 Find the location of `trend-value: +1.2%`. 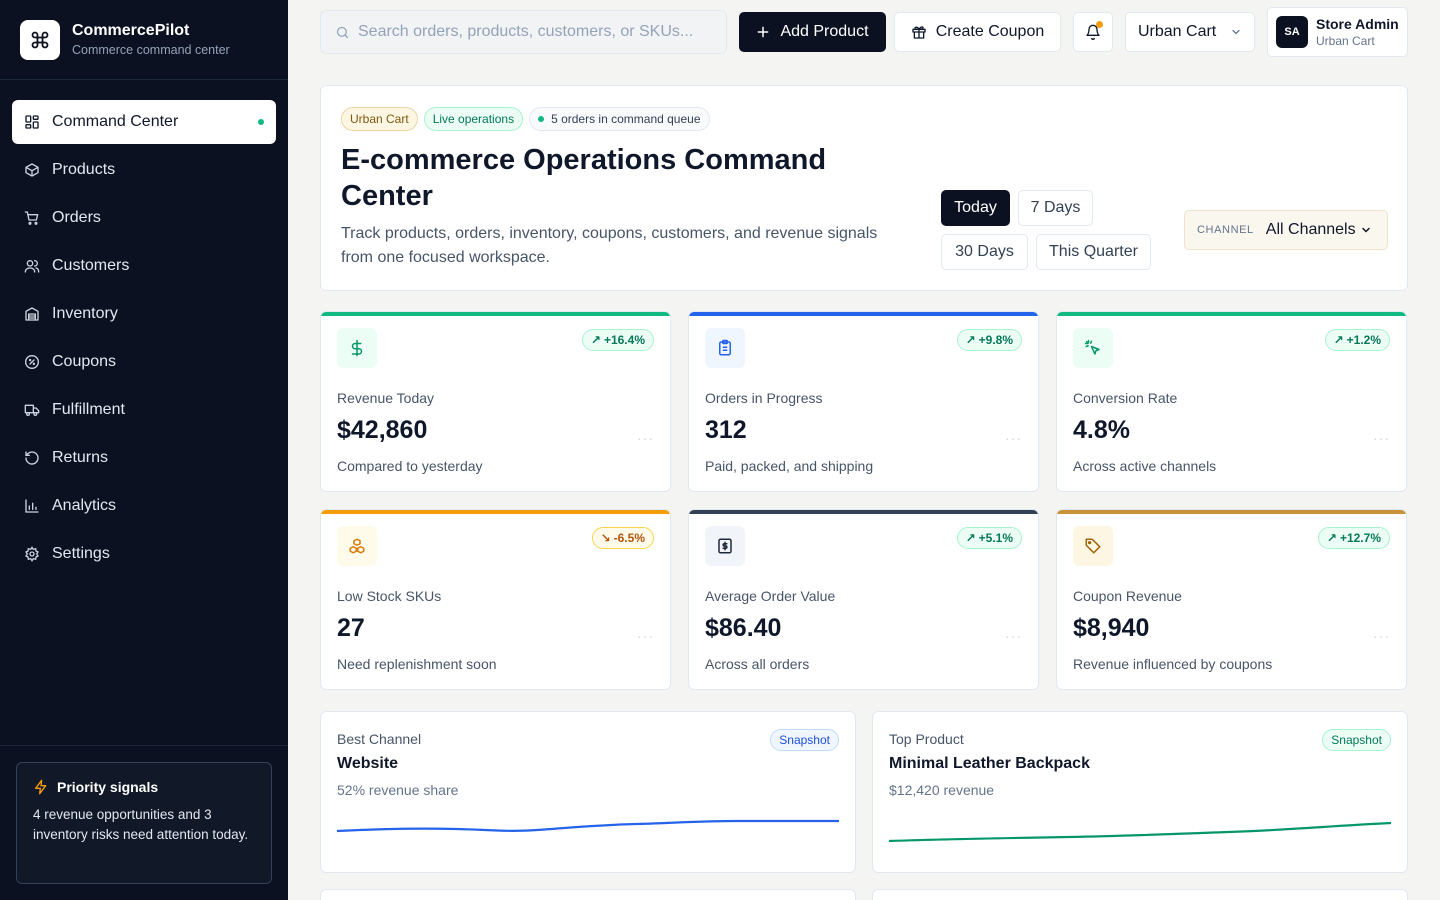

trend-value: +1.2% is located at coordinates (1363, 340).